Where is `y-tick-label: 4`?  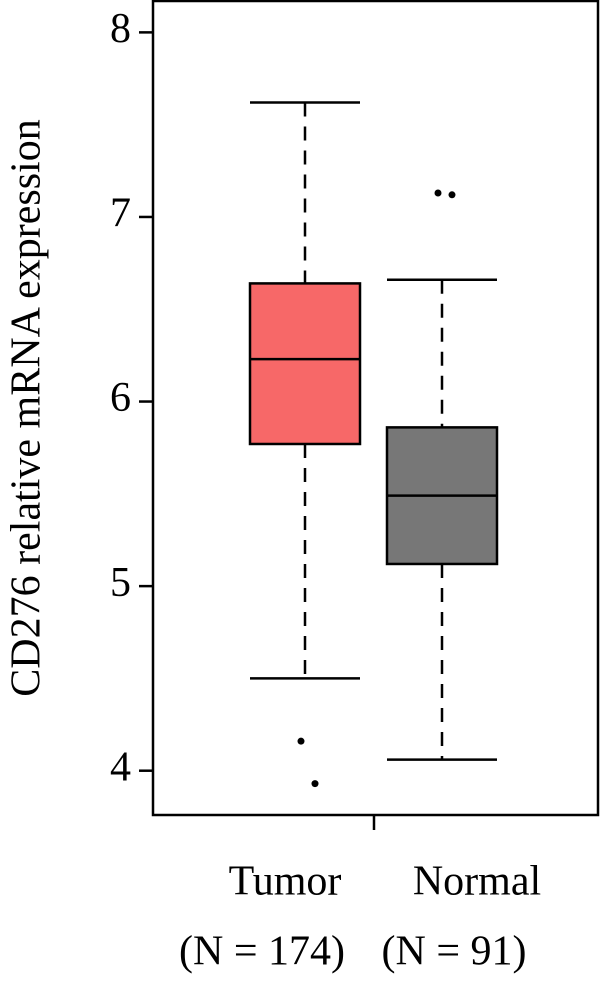 y-tick-label: 4 is located at coordinates (120, 767).